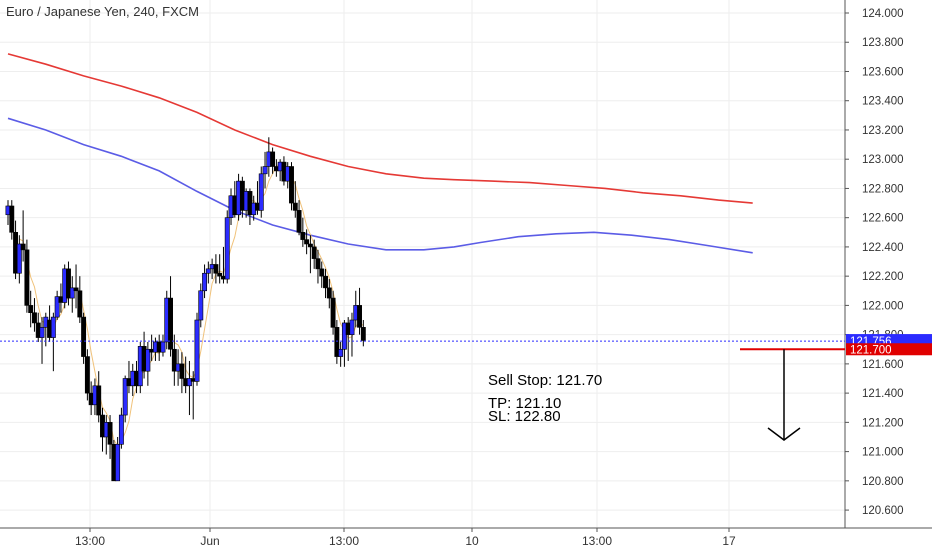  I want to click on price-tick-label: 123.600, so click(883, 72).